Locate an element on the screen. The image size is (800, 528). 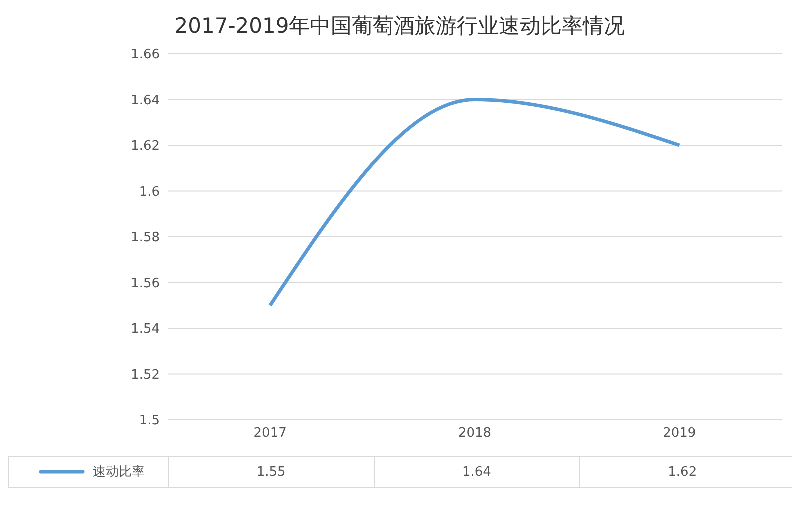
chart-title: 2017-2019年中国葡萄酒旅游行业速动比率情况 is located at coordinates (400, 26).